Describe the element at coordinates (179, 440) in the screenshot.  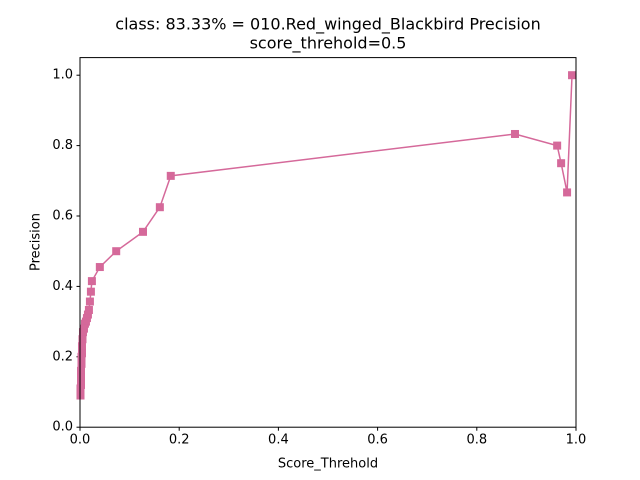
I see `x-tick-label: 0.2` at that location.